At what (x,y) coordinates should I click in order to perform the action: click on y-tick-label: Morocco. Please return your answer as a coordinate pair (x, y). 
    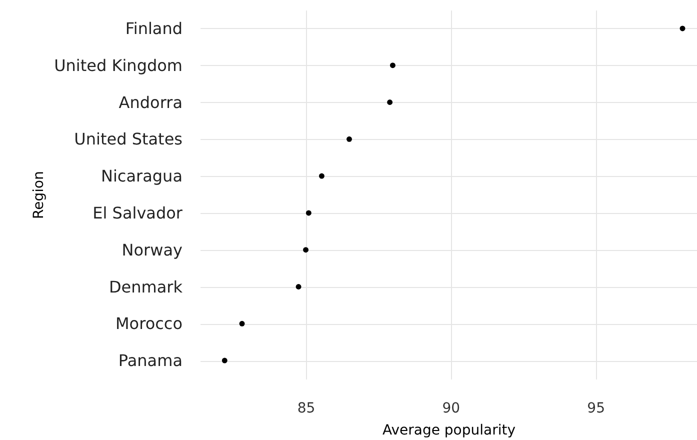
    Looking at the image, I should click on (149, 324).